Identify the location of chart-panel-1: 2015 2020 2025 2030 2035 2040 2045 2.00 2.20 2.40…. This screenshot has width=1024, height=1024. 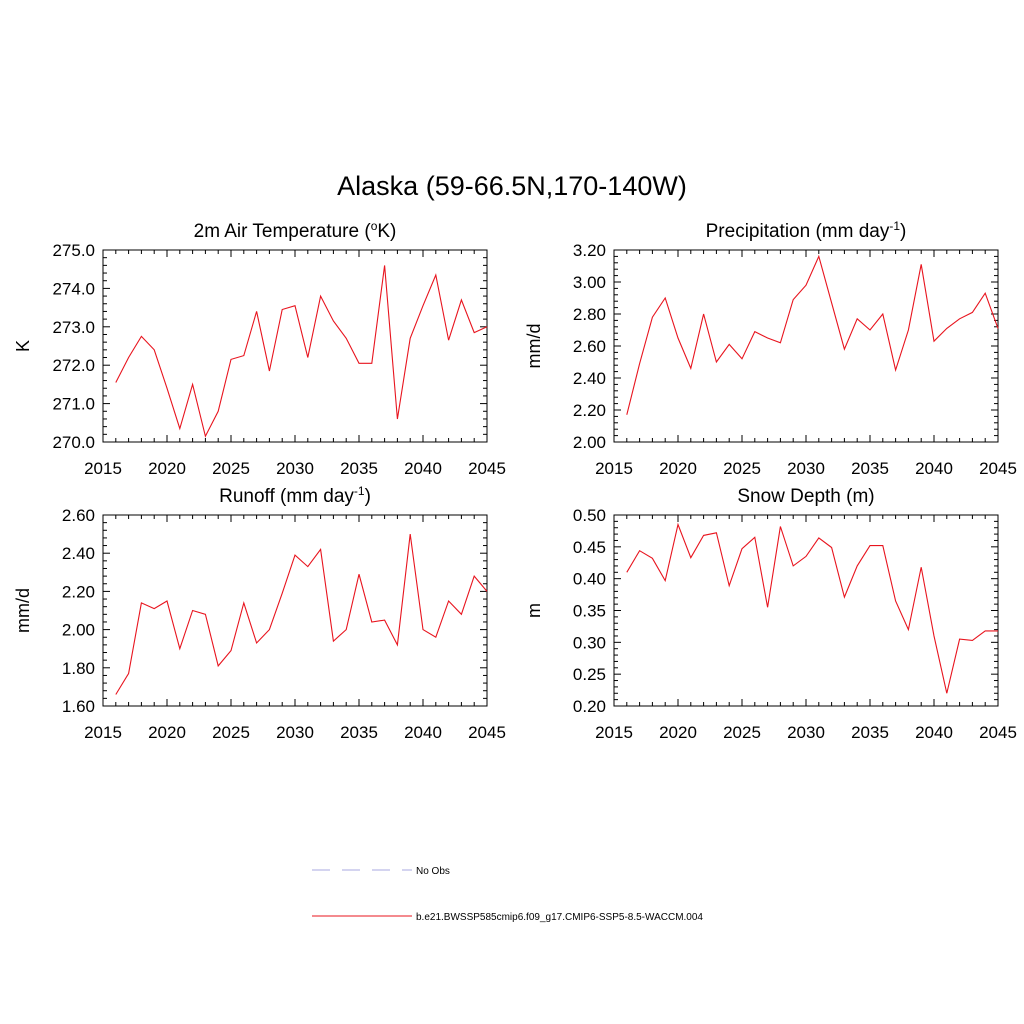
(770, 348).